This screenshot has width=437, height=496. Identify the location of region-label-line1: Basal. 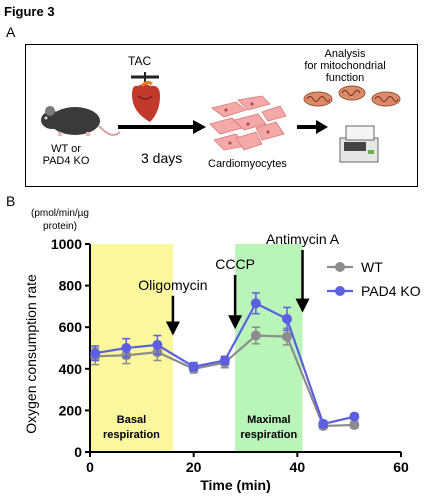
(131, 420).